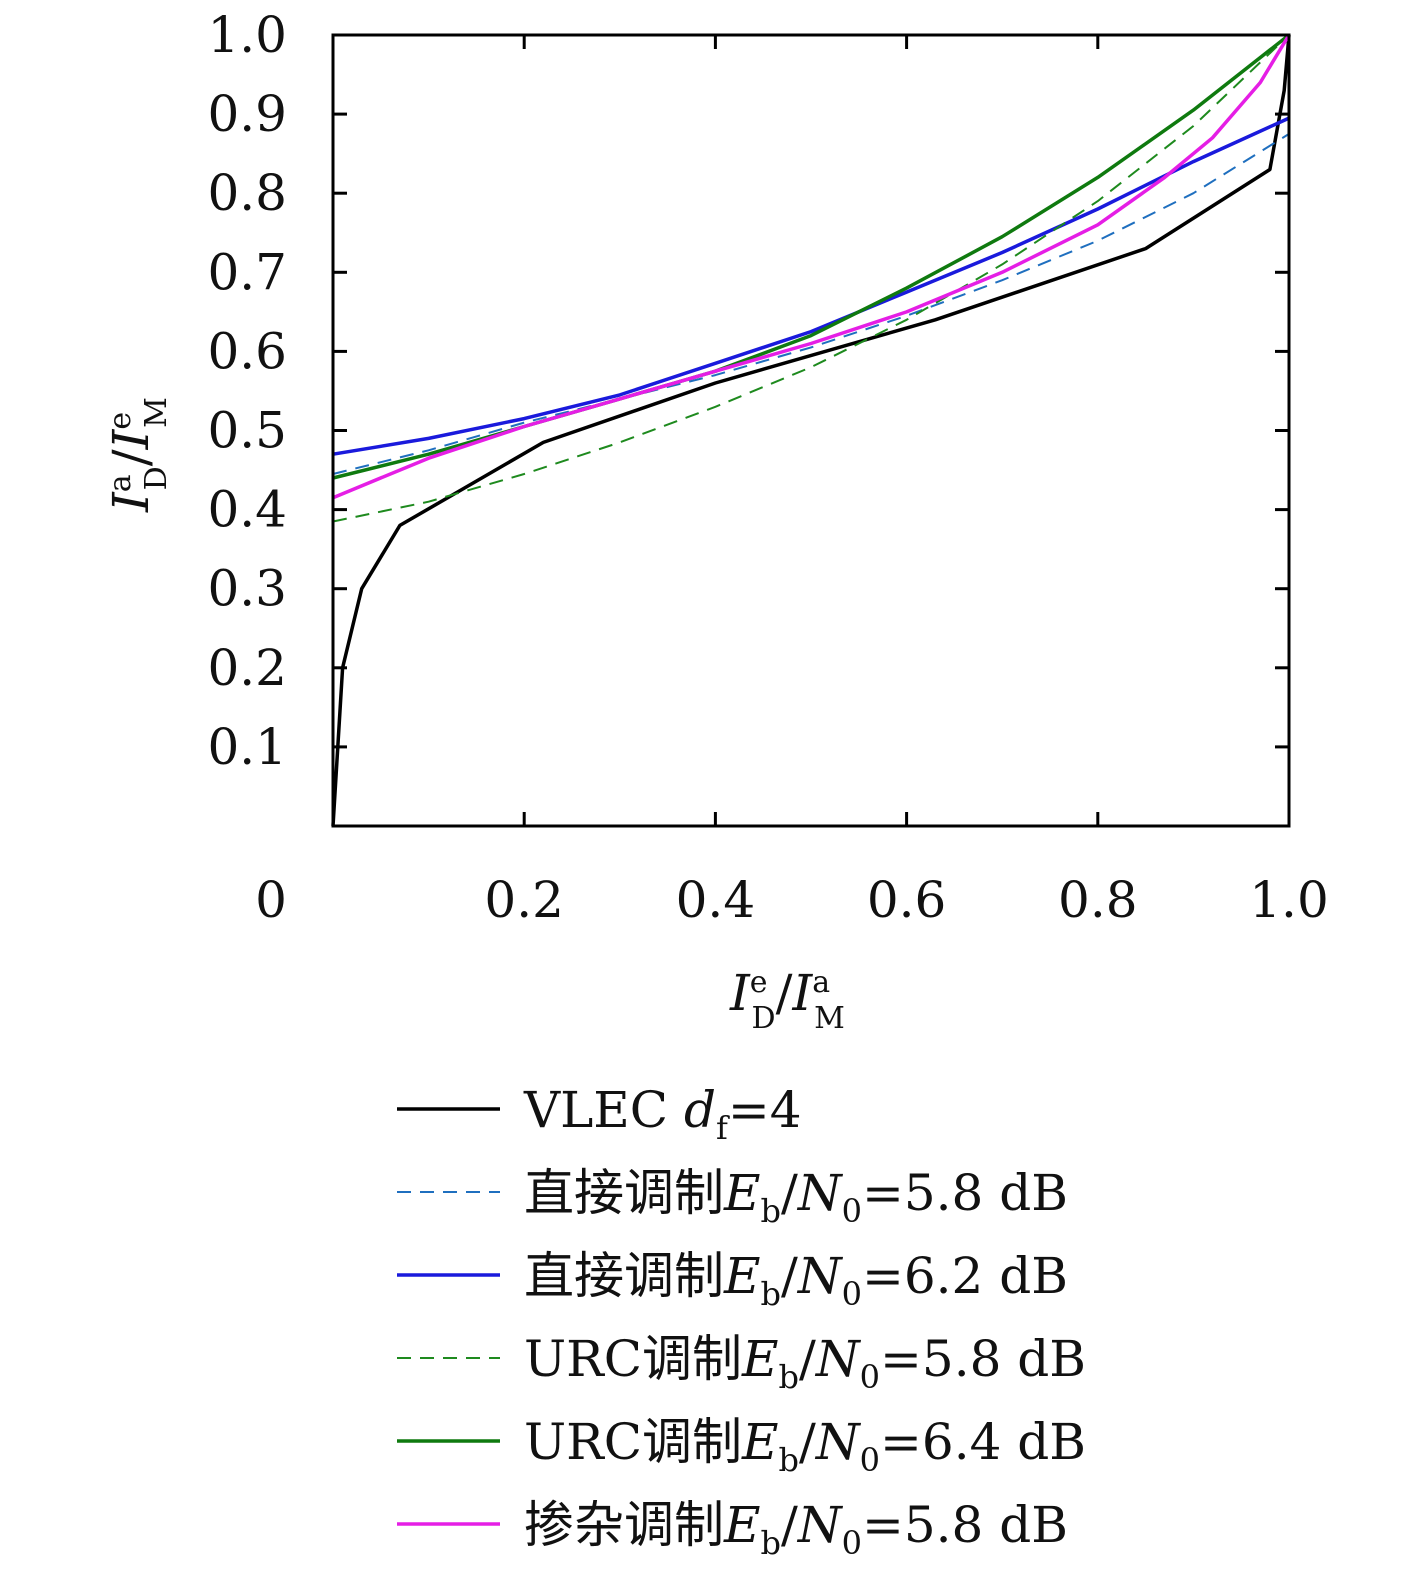 The width and height of the screenshot is (1417, 1590). I want to click on legend-label: 直接调制Eb/N0=6.2 dB, so click(796, 1280).